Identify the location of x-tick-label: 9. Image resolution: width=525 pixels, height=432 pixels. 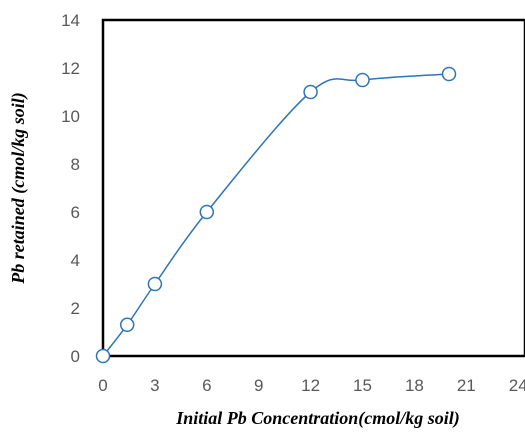
(258, 385).